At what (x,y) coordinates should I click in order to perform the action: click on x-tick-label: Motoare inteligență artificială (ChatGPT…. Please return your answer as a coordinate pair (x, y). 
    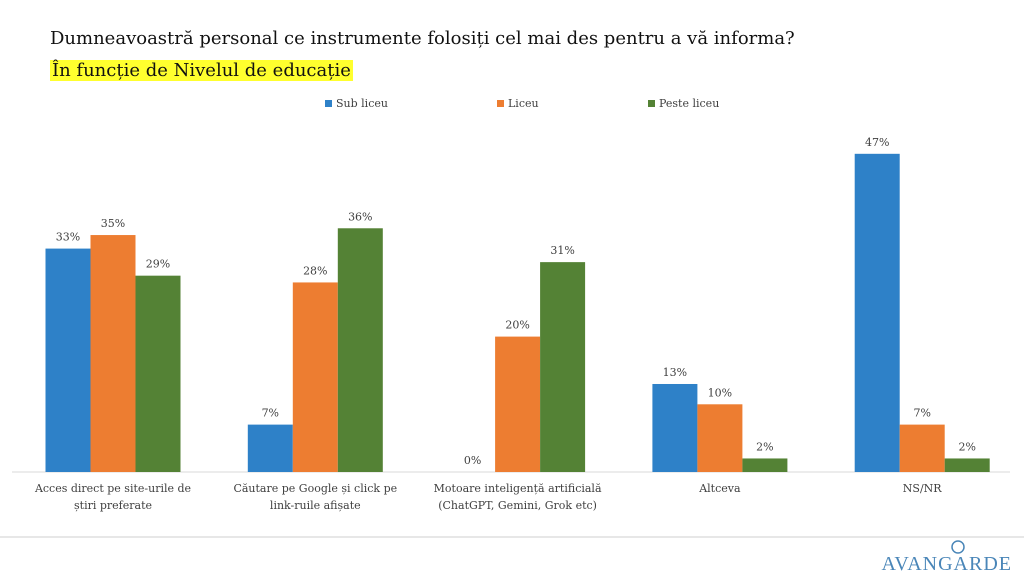
    Looking at the image, I should click on (517, 497).